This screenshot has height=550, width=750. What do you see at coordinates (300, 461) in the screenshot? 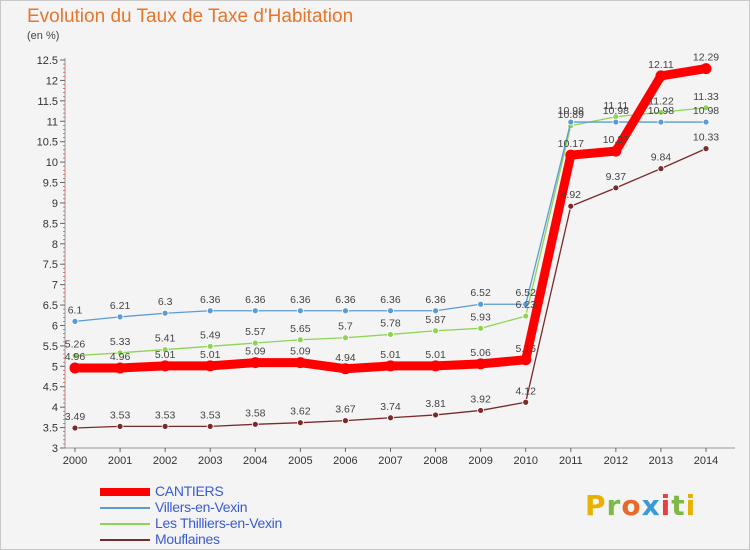
I see `x-tick-label: 2005` at bounding box center [300, 461].